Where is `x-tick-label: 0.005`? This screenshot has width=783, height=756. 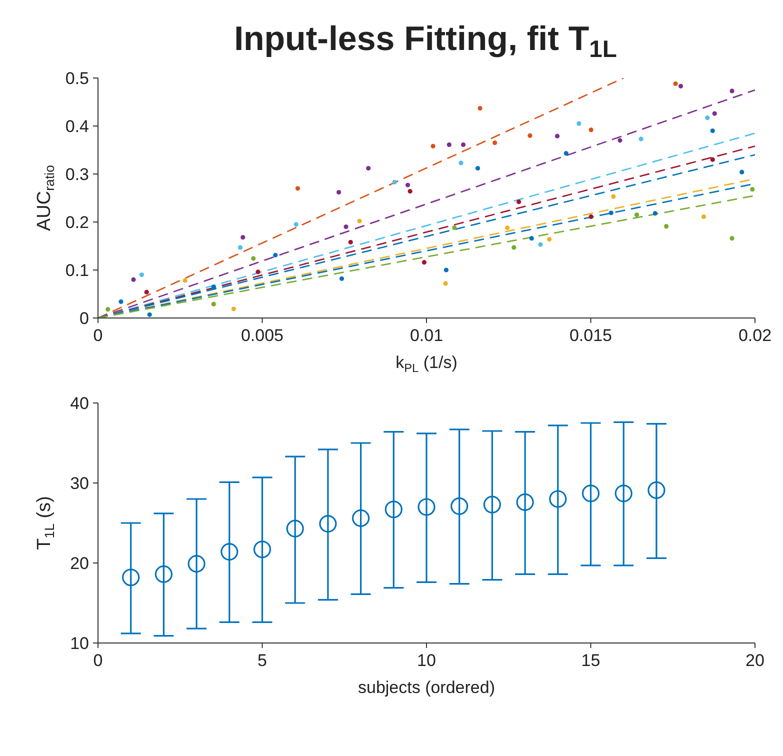
x-tick-label: 0.005 is located at coordinates (262, 336).